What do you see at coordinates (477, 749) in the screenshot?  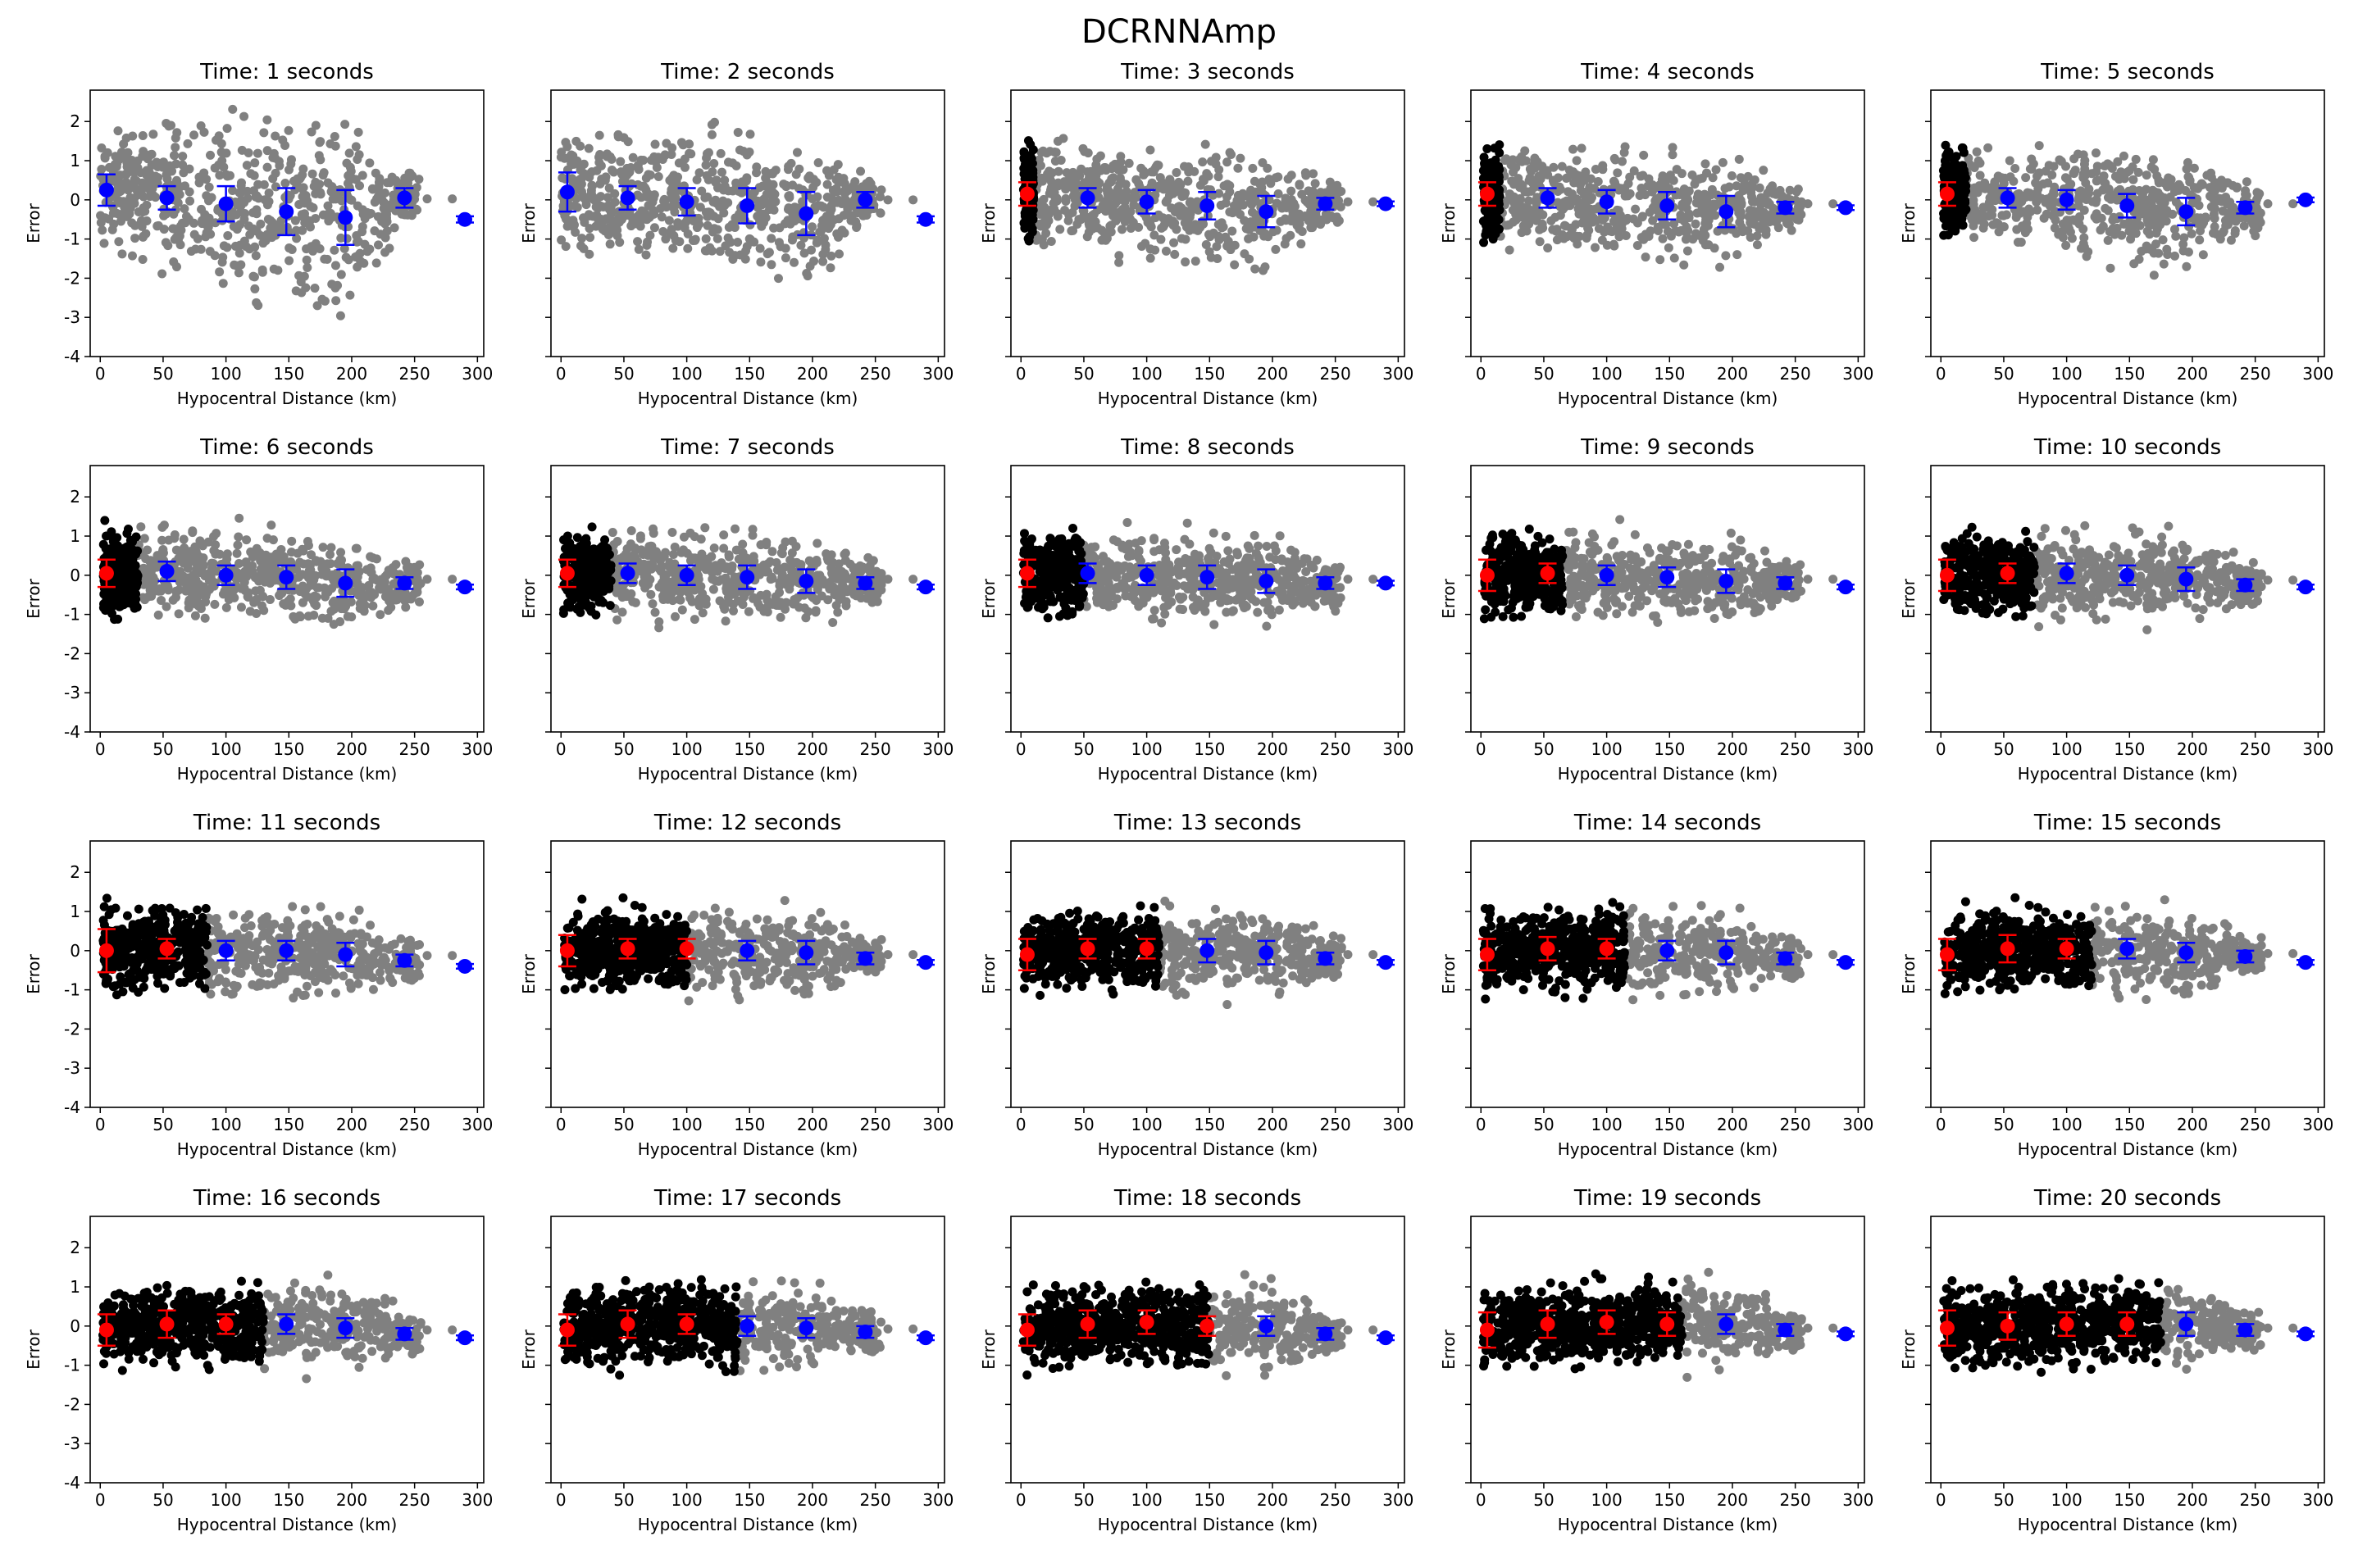 I see `x-tick-label: 300` at bounding box center [477, 749].